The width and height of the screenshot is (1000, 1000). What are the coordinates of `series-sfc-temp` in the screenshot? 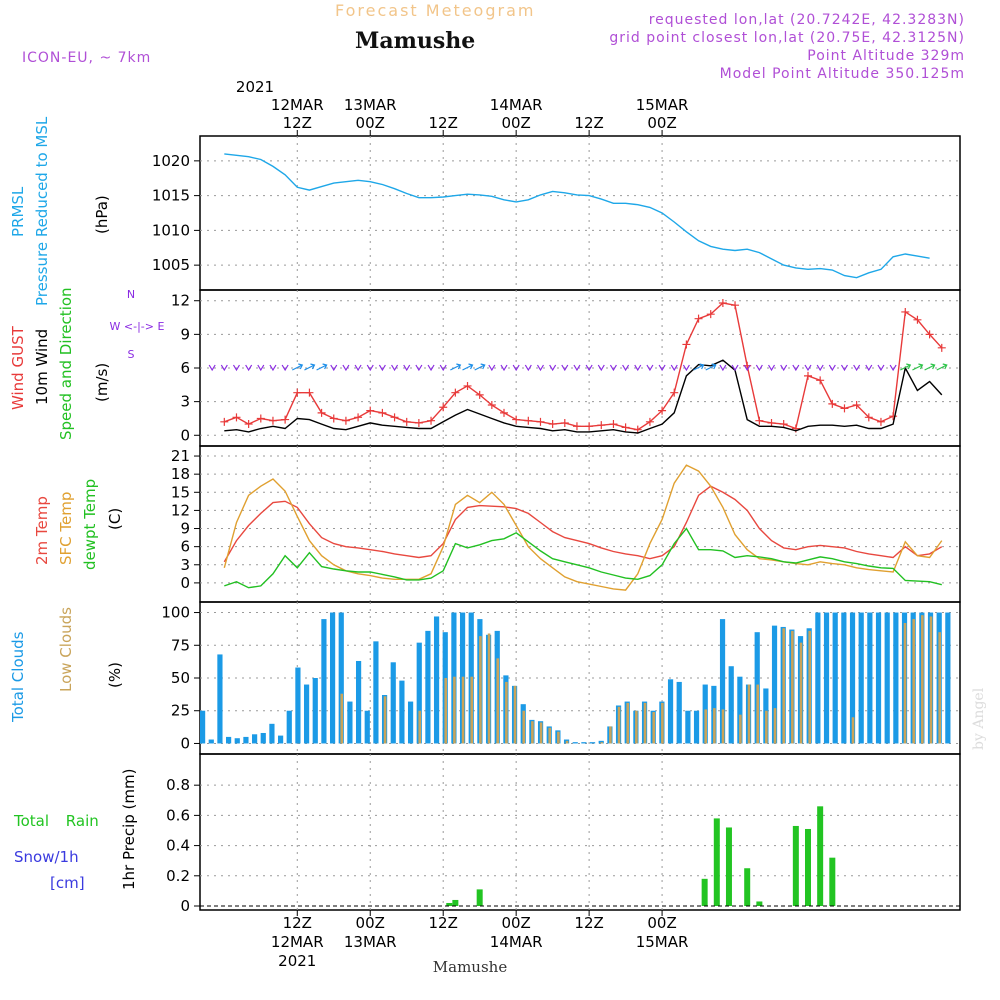 It's located at (583, 527).